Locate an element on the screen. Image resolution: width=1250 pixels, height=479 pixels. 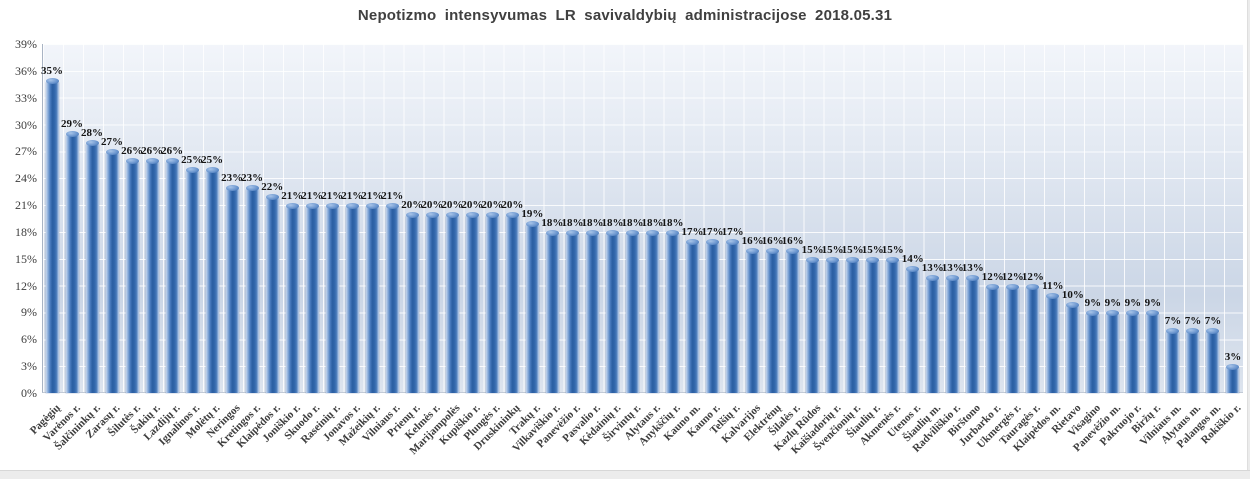
bar-value-label: 29% is located at coordinates (72, 124).